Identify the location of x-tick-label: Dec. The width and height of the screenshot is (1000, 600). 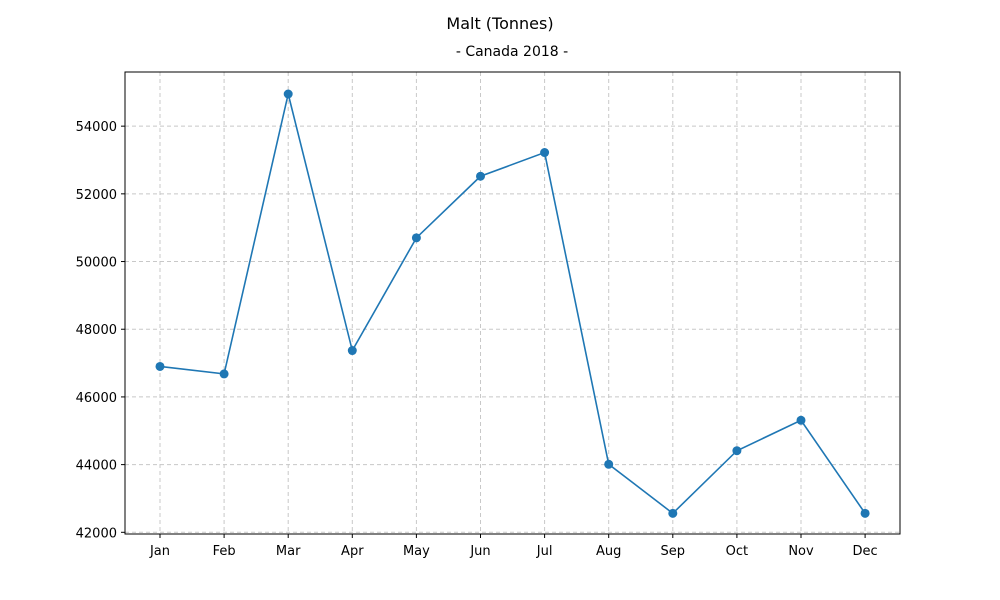
(865, 551).